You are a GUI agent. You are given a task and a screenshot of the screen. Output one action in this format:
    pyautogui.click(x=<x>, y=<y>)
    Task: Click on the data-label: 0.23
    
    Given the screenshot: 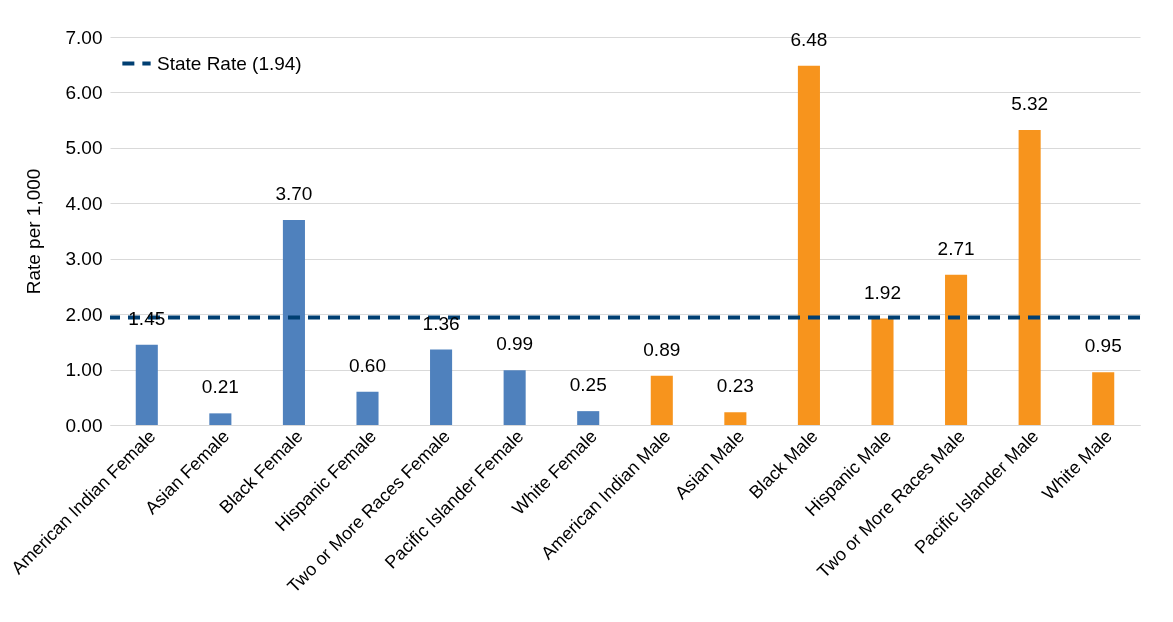 What is the action you would take?
    pyautogui.click(x=735, y=386)
    